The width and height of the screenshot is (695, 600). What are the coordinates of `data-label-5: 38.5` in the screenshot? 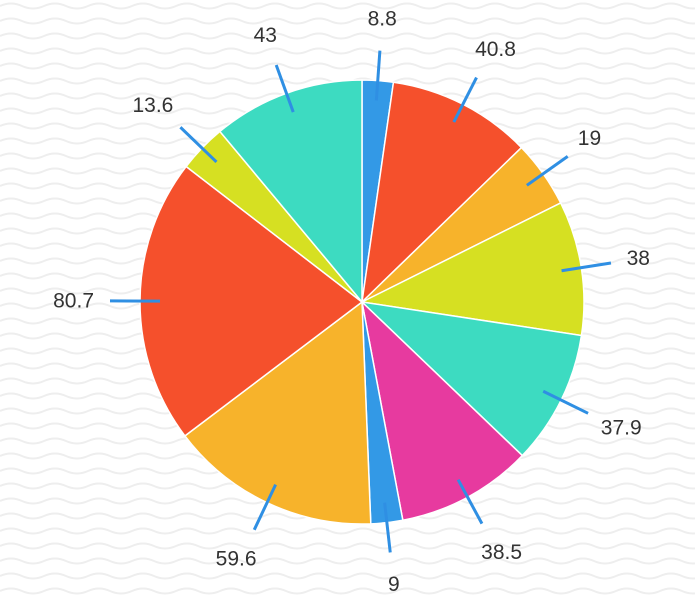 It's located at (501, 552).